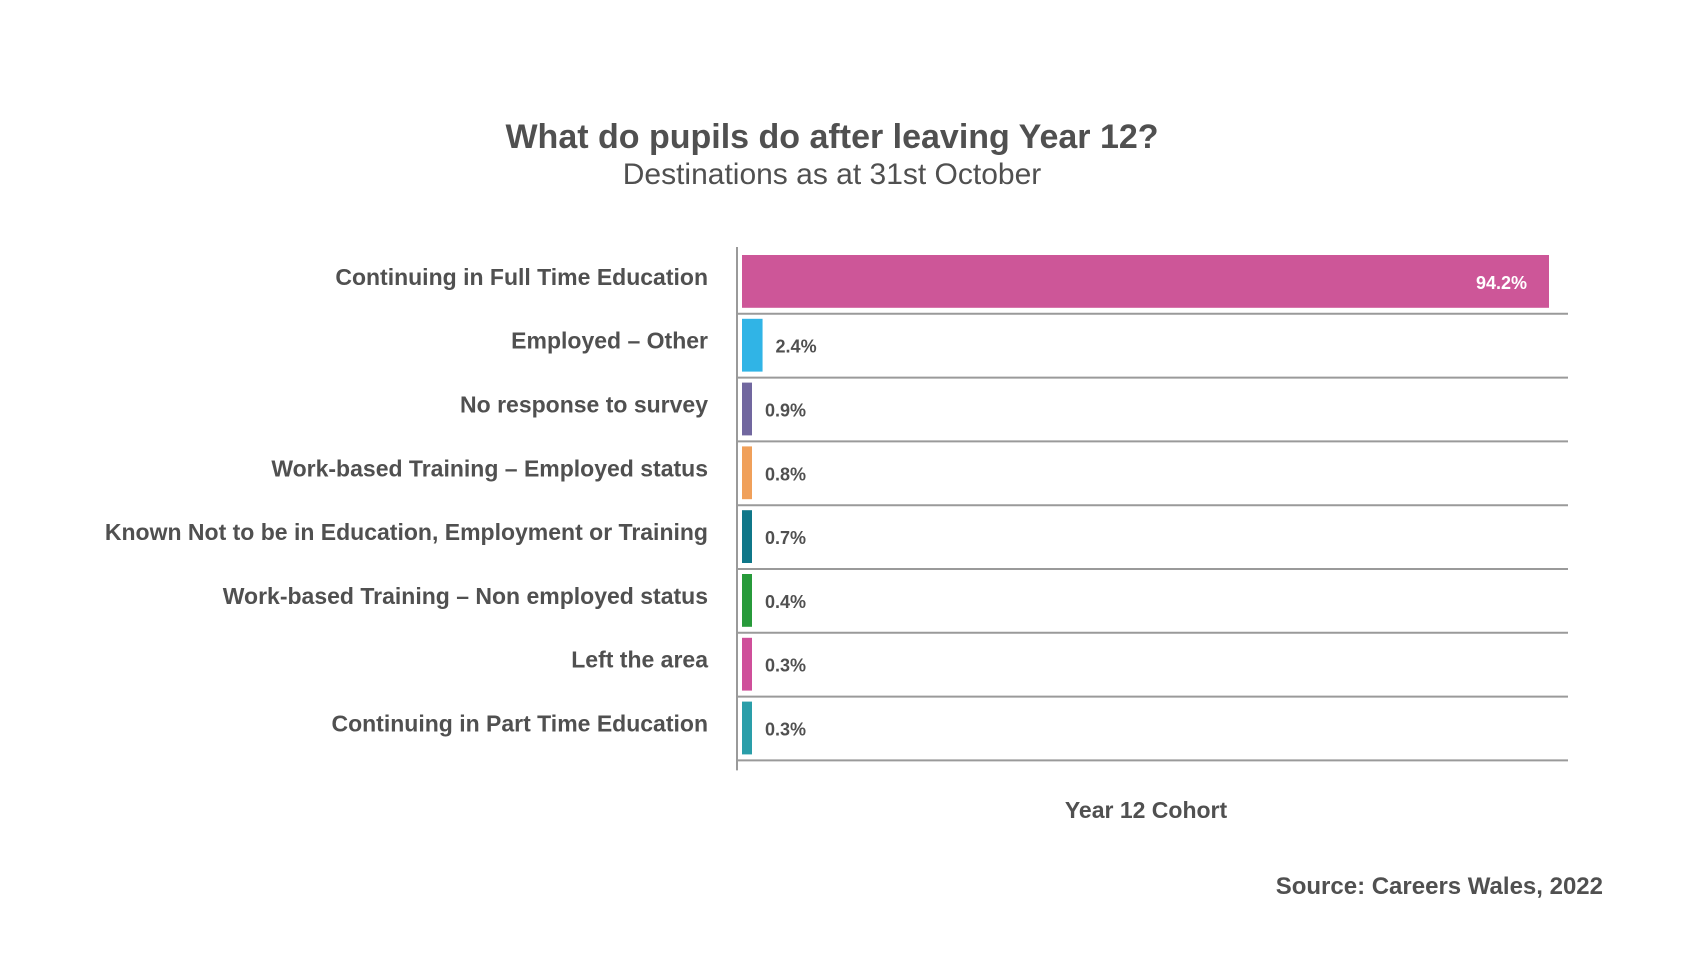  What do you see at coordinates (521, 277) in the screenshot?
I see `category-label: Continuing in Full Time Education` at bounding box center [521, 277].